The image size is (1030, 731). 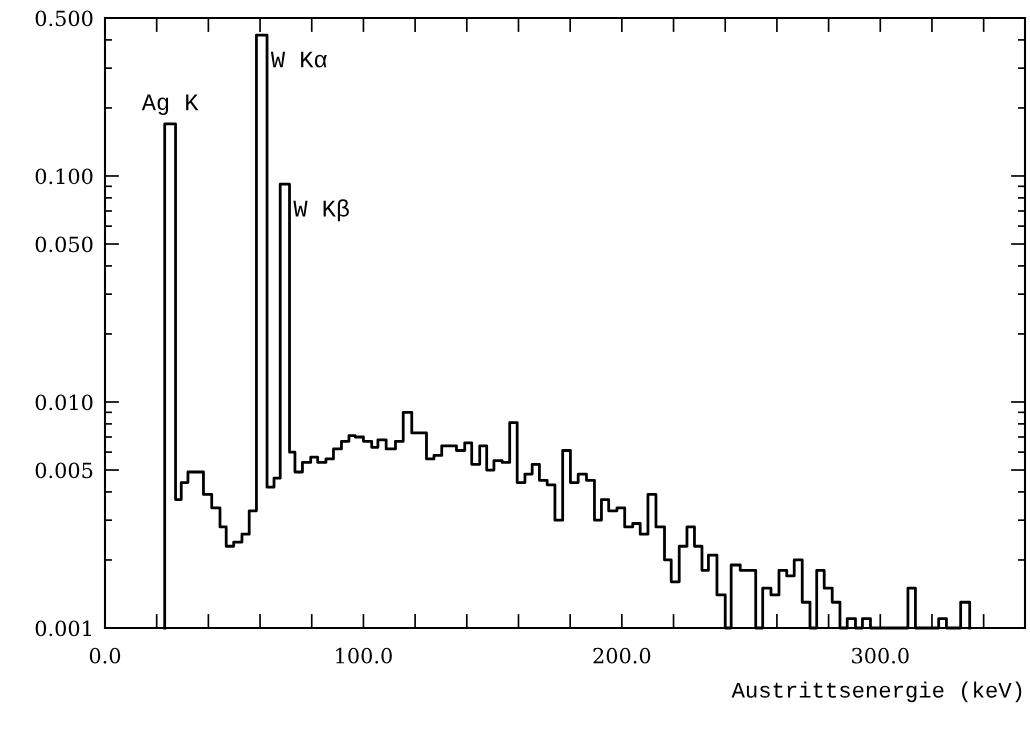 What do you see at coordinates (298, 59) in the screenshot?
I see `annotation: W Kα` at bounding box center [298, 59].